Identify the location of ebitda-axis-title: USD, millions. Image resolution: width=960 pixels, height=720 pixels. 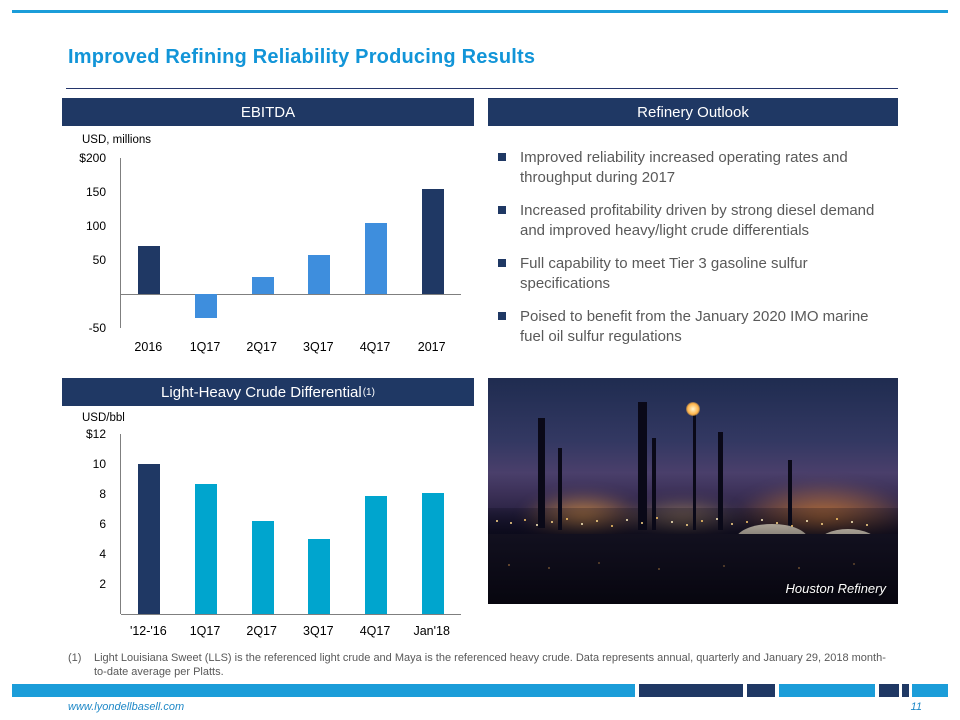
(117, 140).